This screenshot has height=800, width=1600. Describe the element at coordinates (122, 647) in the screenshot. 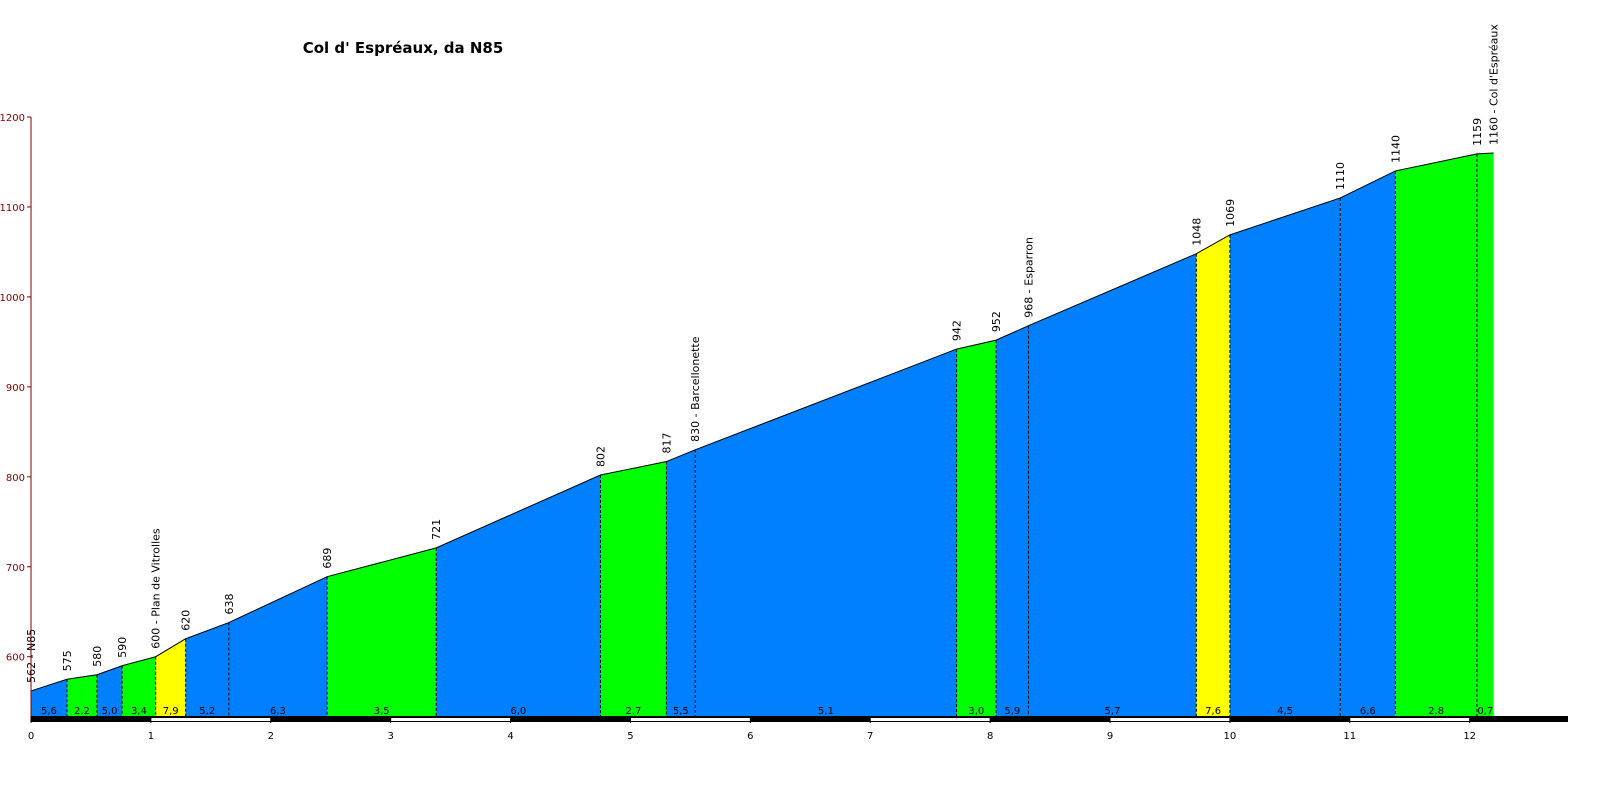

I see `point-label: 590` at that location.